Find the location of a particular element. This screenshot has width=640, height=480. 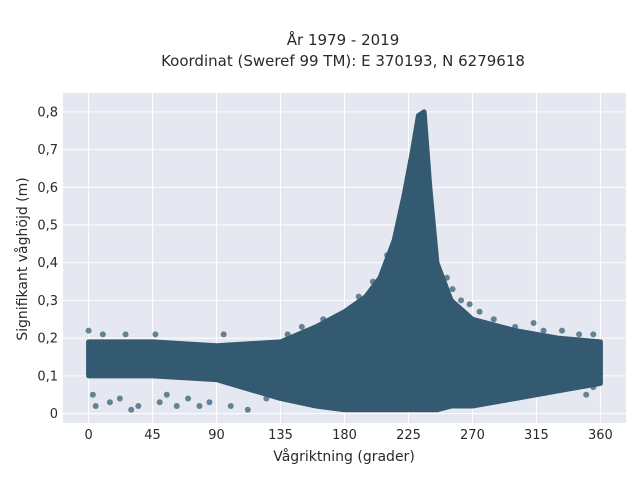

x-tick-label: 360 is located at coordinates (600, 435).